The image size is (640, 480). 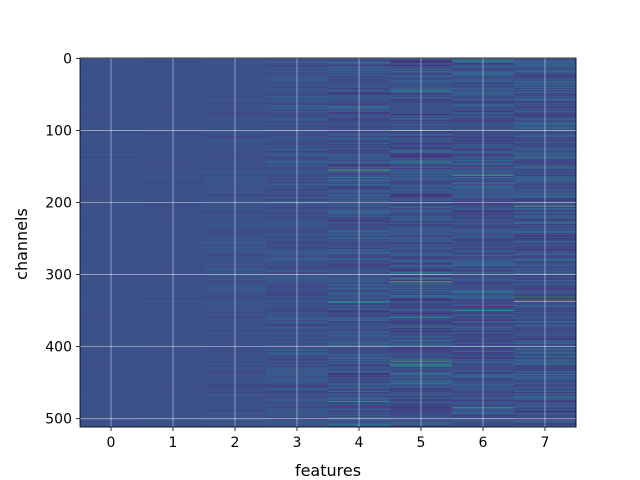 I want to click on x-tick-label: 3, so click(x=297, y=443).